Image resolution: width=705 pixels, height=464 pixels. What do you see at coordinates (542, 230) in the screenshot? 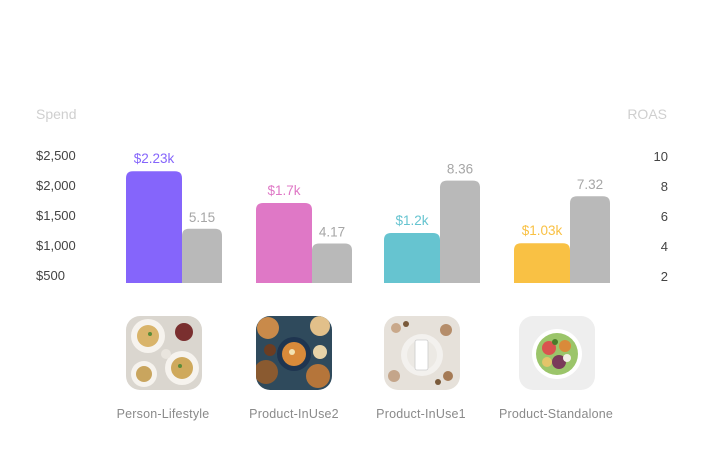
I see `spend-data-label: $1.03k` at bounding box center [542, 230].